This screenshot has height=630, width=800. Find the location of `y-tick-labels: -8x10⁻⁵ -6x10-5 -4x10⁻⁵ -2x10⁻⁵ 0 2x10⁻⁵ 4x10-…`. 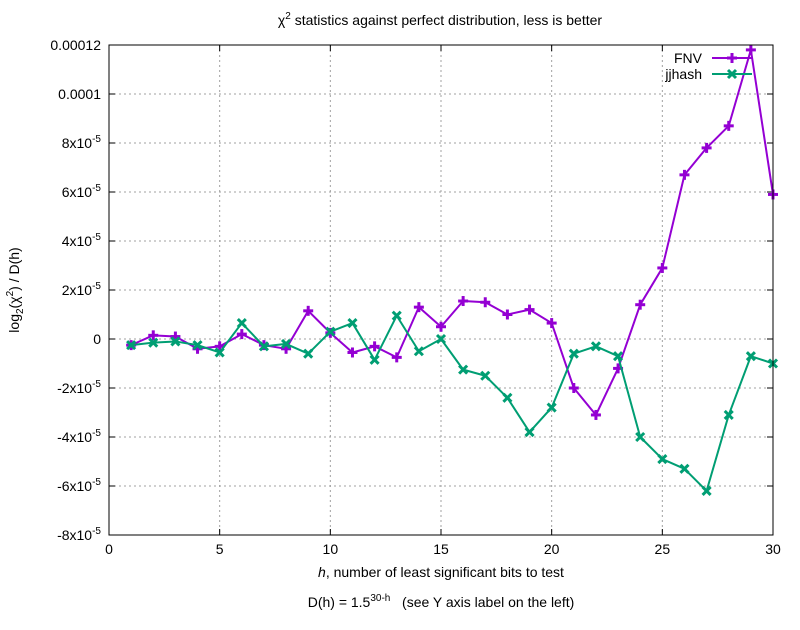

y-tick-labels: -8x10⁻⁵ -6x10-5 -4x10⁻⁵ -2x10⁻⁵ 0 2x10⁻⁵ 4x10-… is located at coordinates (75, 290).